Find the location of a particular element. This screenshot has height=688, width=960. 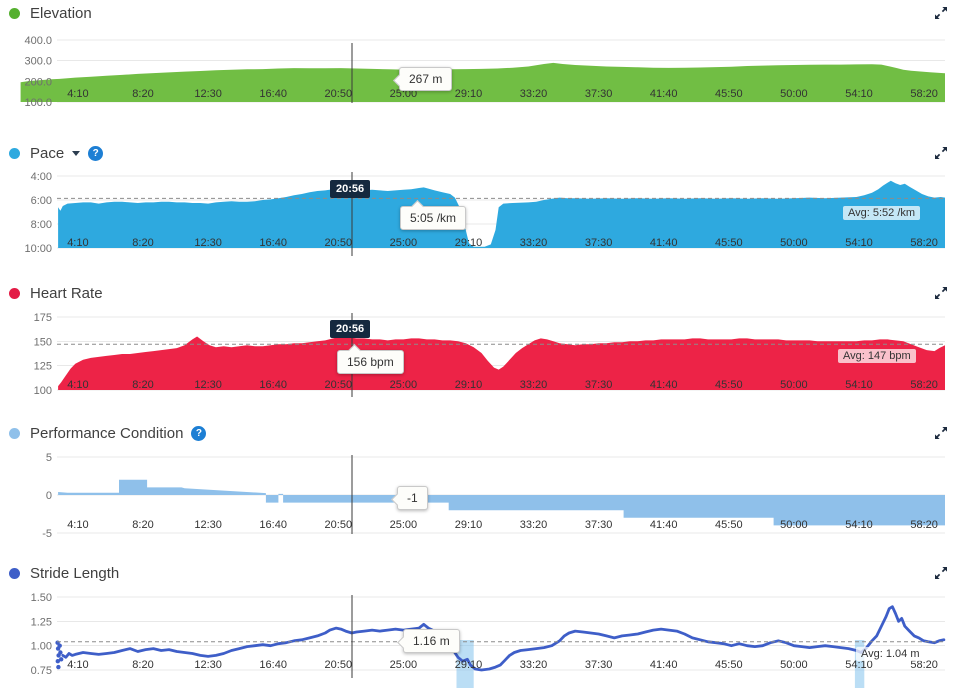

elevation-title: Elevation is located at coordinates (61, 13).